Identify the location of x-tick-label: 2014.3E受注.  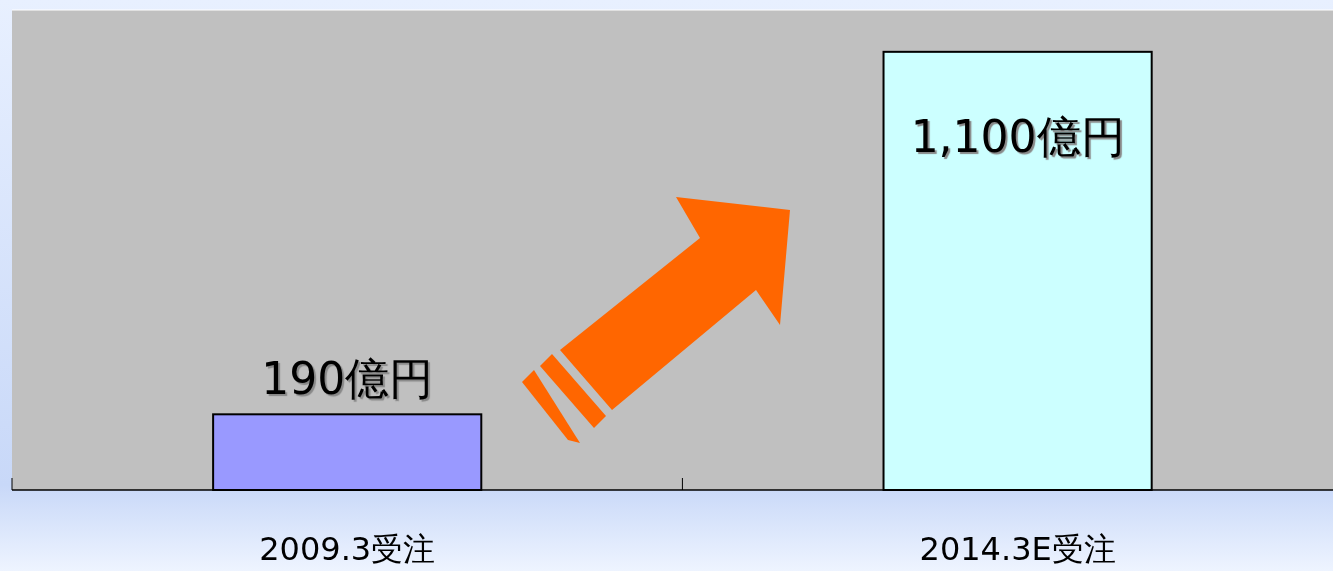
(1017, 549).